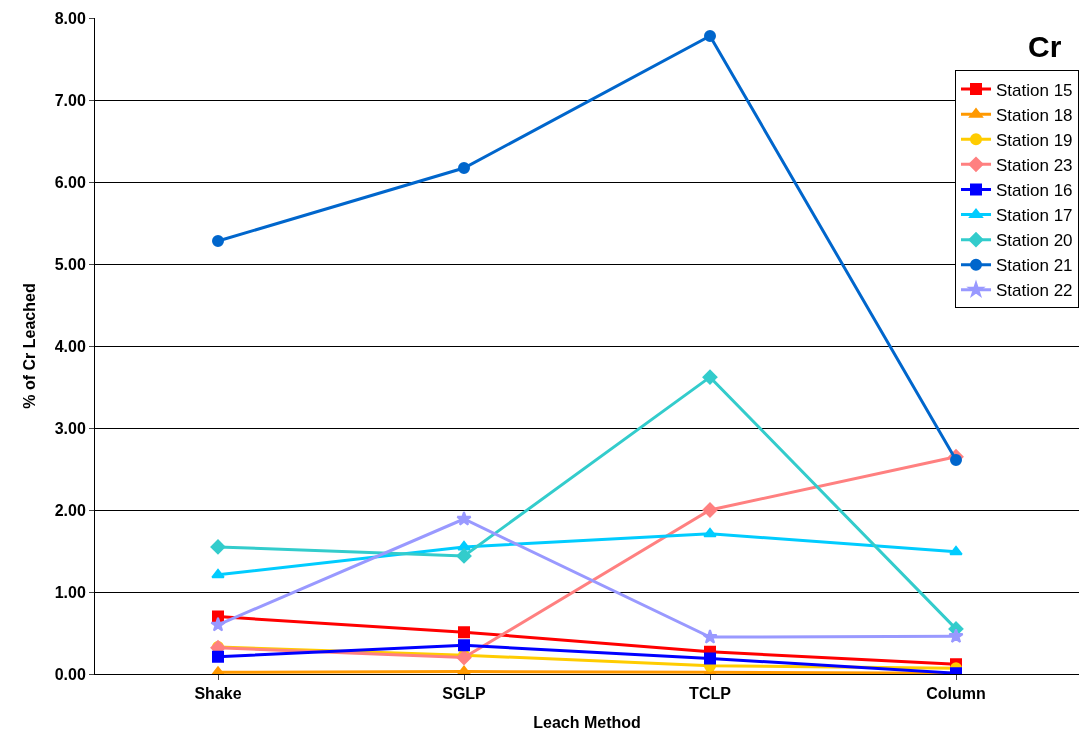  I want to click on legend-label: Station 16, so click(1034, 191).